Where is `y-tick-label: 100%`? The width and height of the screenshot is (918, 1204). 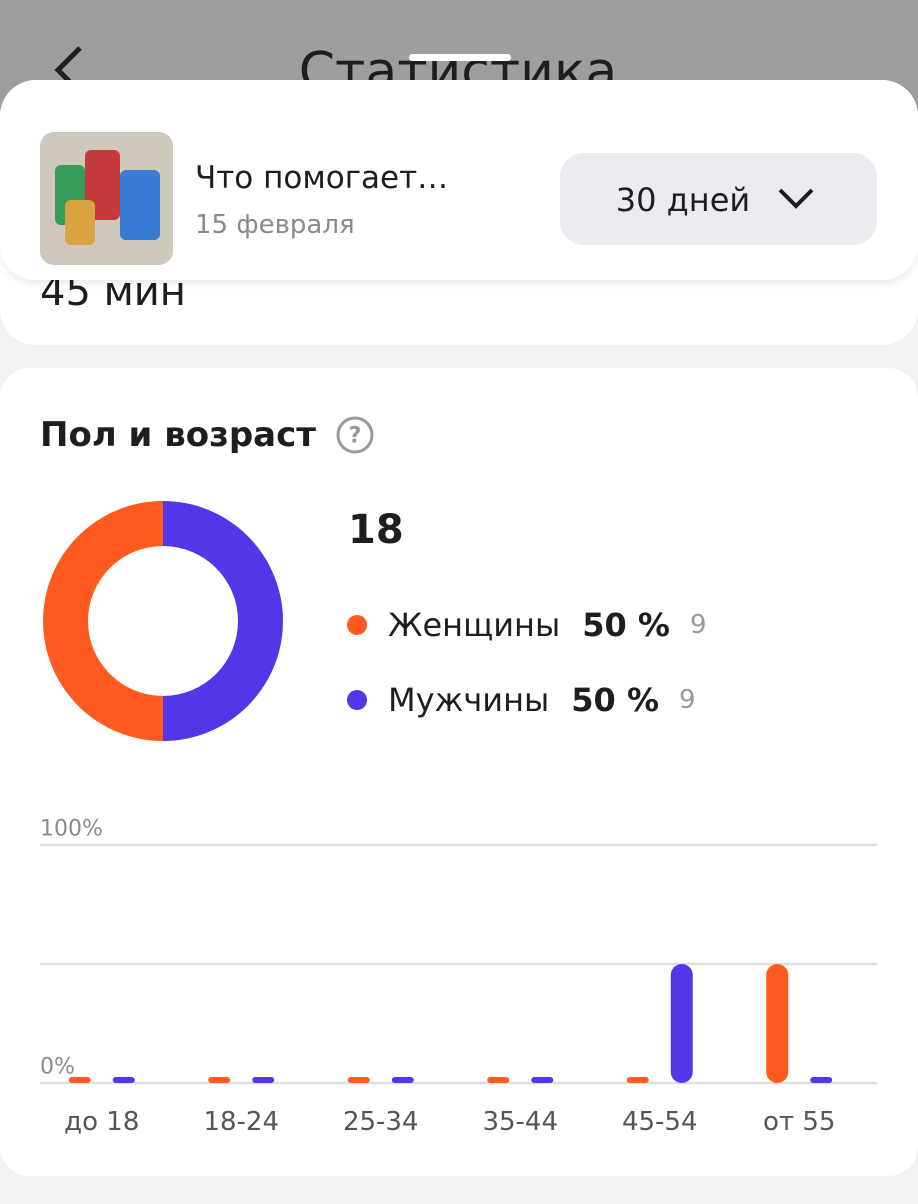
y-tick-label: 100% is located at coordinates (71, 829).